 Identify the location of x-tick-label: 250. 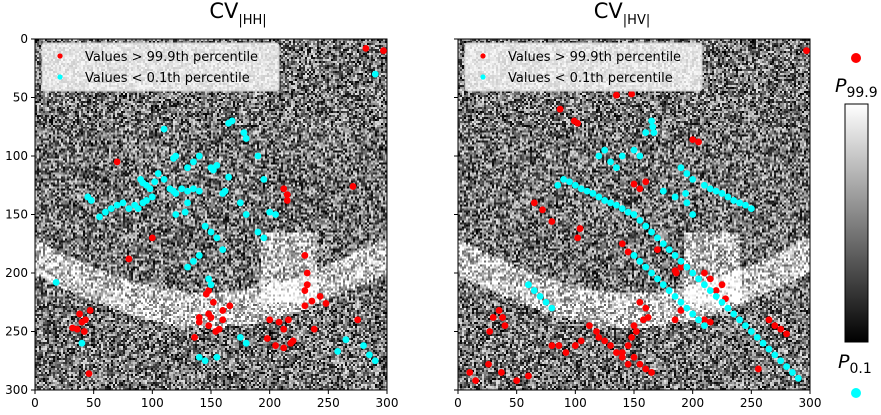
(751, 403).